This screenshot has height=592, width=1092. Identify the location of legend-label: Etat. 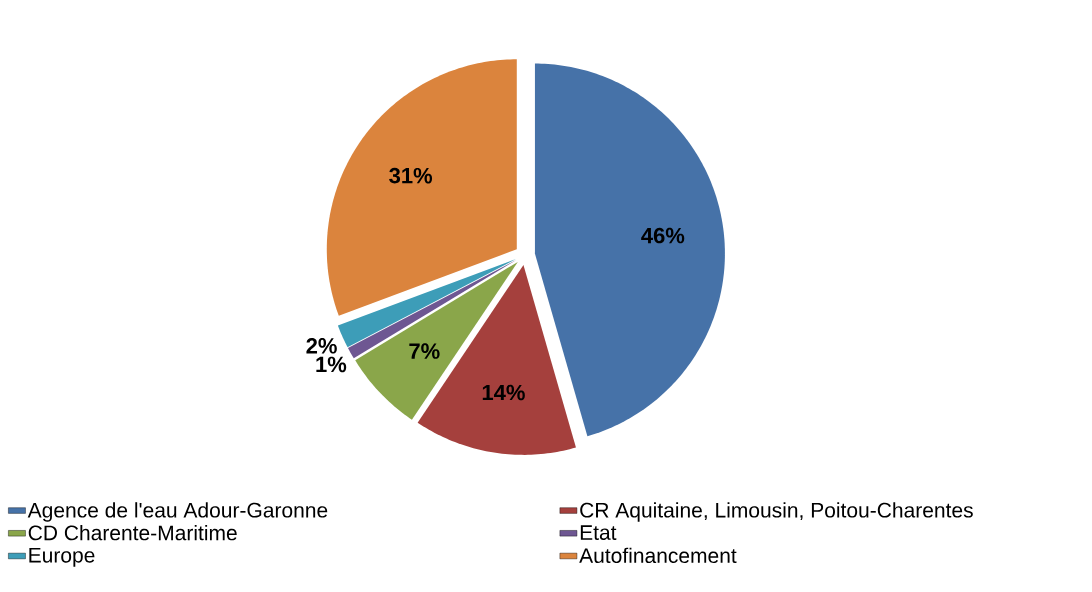
(598, 532).